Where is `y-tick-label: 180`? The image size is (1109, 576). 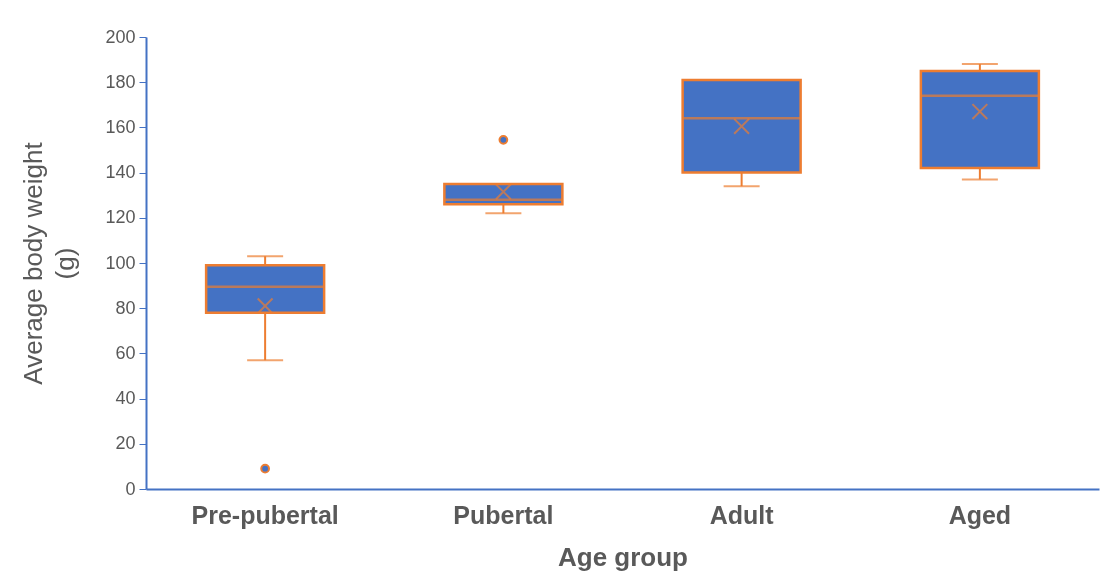
y-tick-label: 180 is located at coordinates (120, 81).